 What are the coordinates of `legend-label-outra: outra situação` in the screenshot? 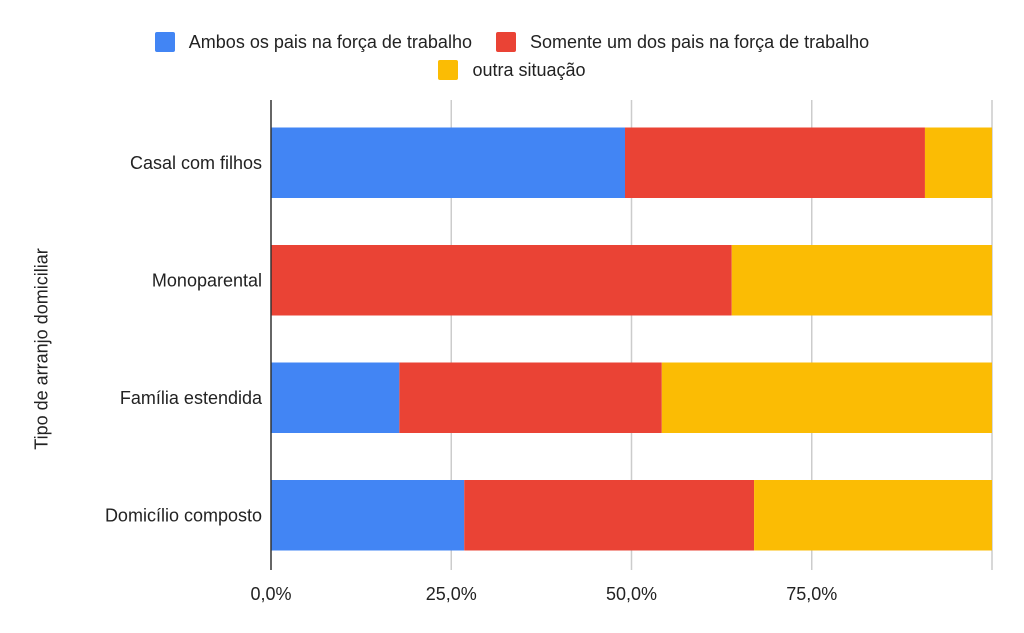 It's located at (529, 69).